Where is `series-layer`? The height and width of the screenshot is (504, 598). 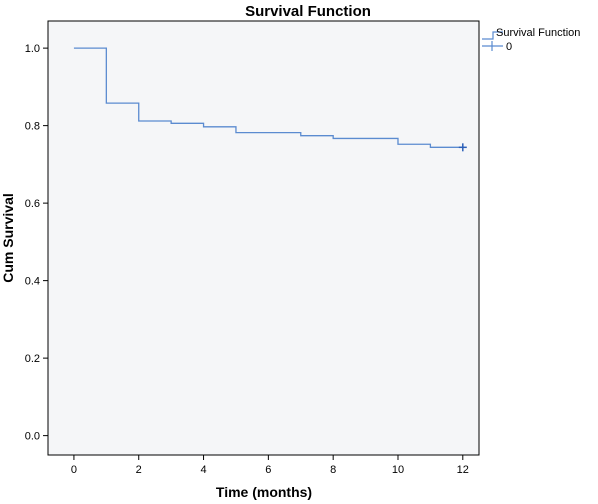 series-layer is located at coordinates (270, 99).